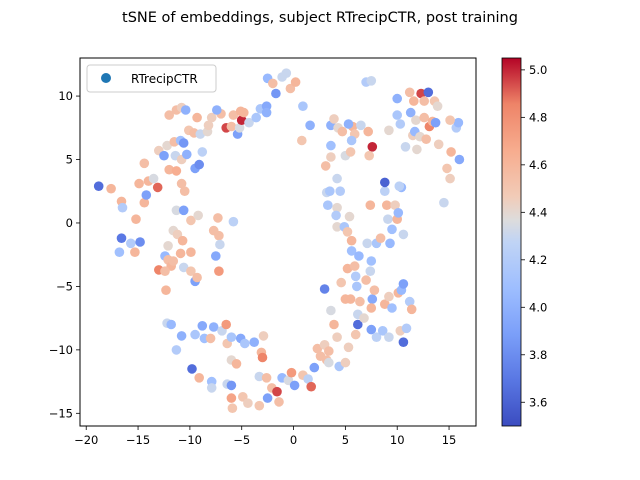  Describe the element at coordinates (534, 236) in the screenshot. I see `colorbar-ticks: 3.6 3.8 4.0 4.2 4.4 4.6 4.8 5.0` at that location.